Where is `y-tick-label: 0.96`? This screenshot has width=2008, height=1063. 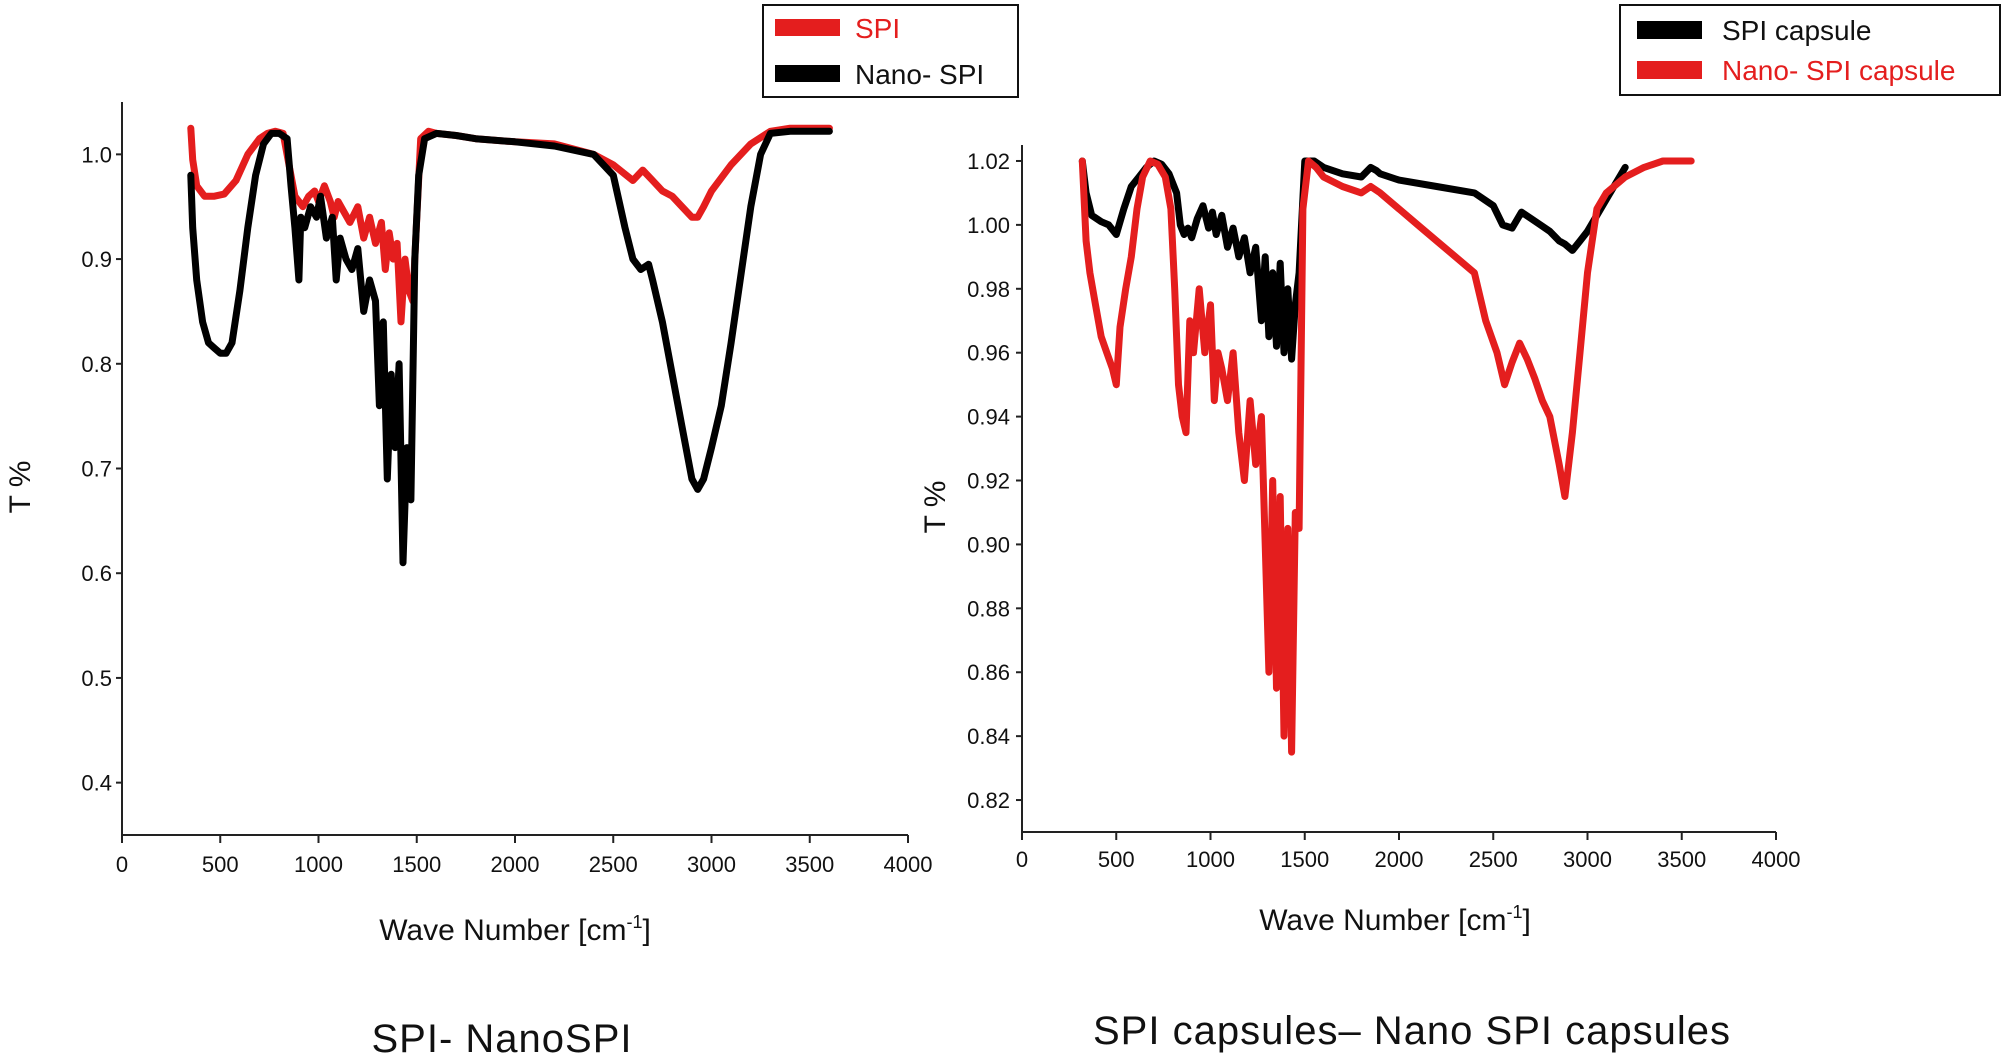 y-tick-label: 0.96 is located at coordinates (988, 353).